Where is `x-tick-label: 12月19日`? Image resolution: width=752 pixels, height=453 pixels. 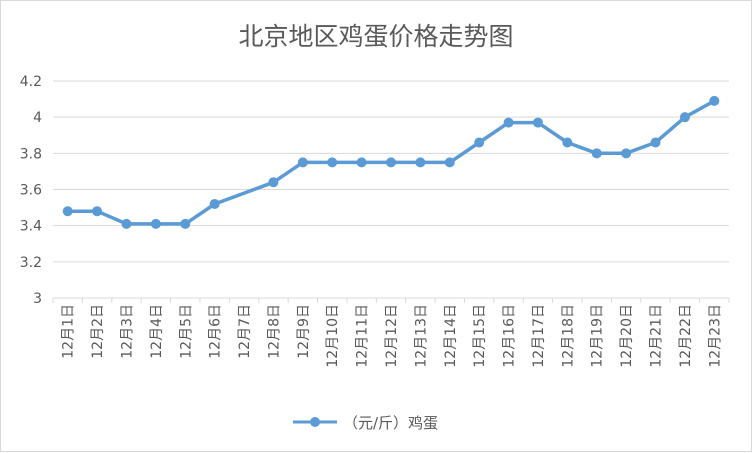
x-tick-label: 12月19日 is located at coordinates (598, 336).